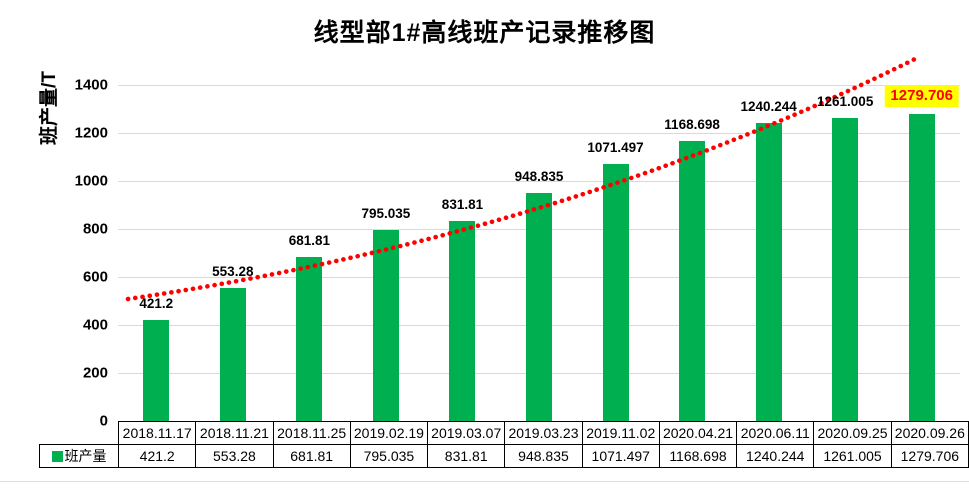  I want to click on data-label: 421.2, so click(156, 303).